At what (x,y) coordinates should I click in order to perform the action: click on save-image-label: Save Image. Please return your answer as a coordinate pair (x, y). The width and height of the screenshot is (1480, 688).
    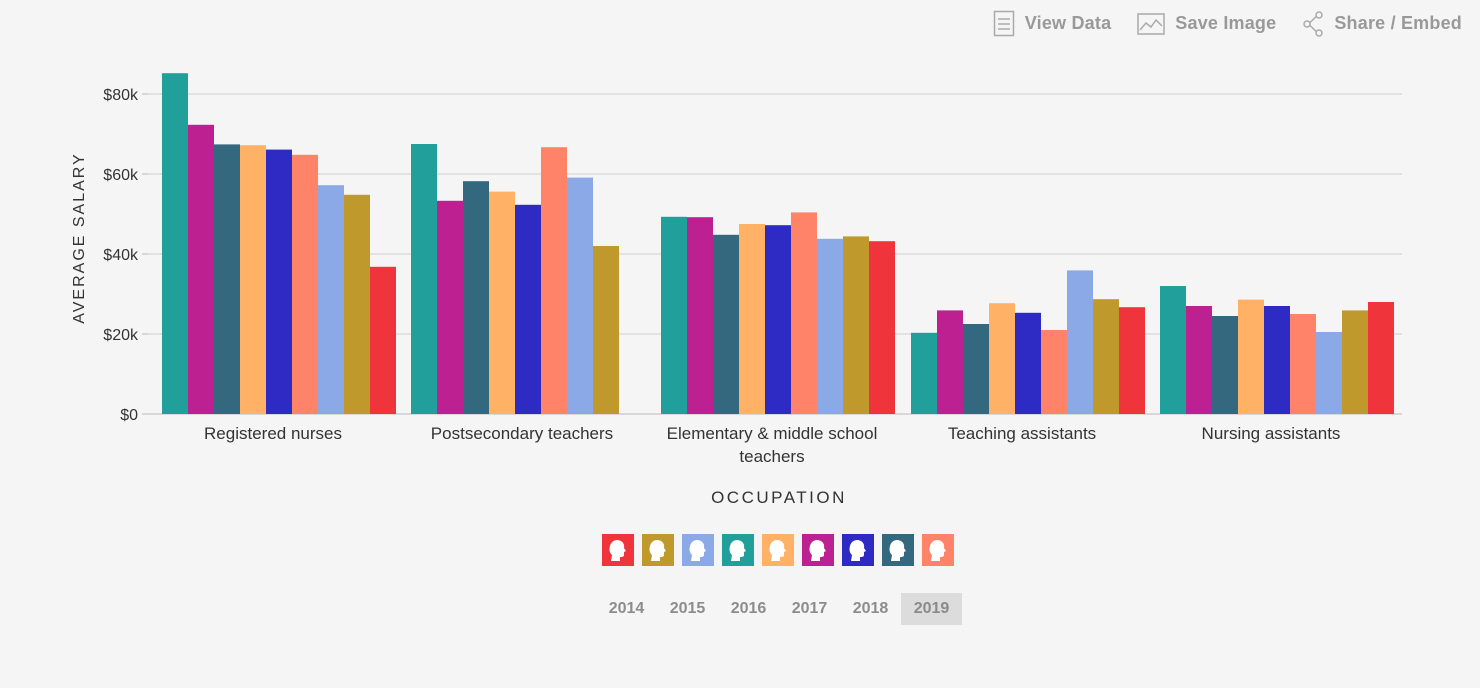
    Looking at the image, I should click on (1226, 23).